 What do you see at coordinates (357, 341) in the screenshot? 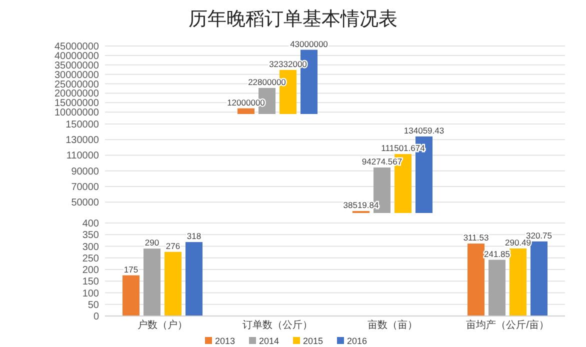
I see `legend-label: 2016` at bounding box center [357, 341].